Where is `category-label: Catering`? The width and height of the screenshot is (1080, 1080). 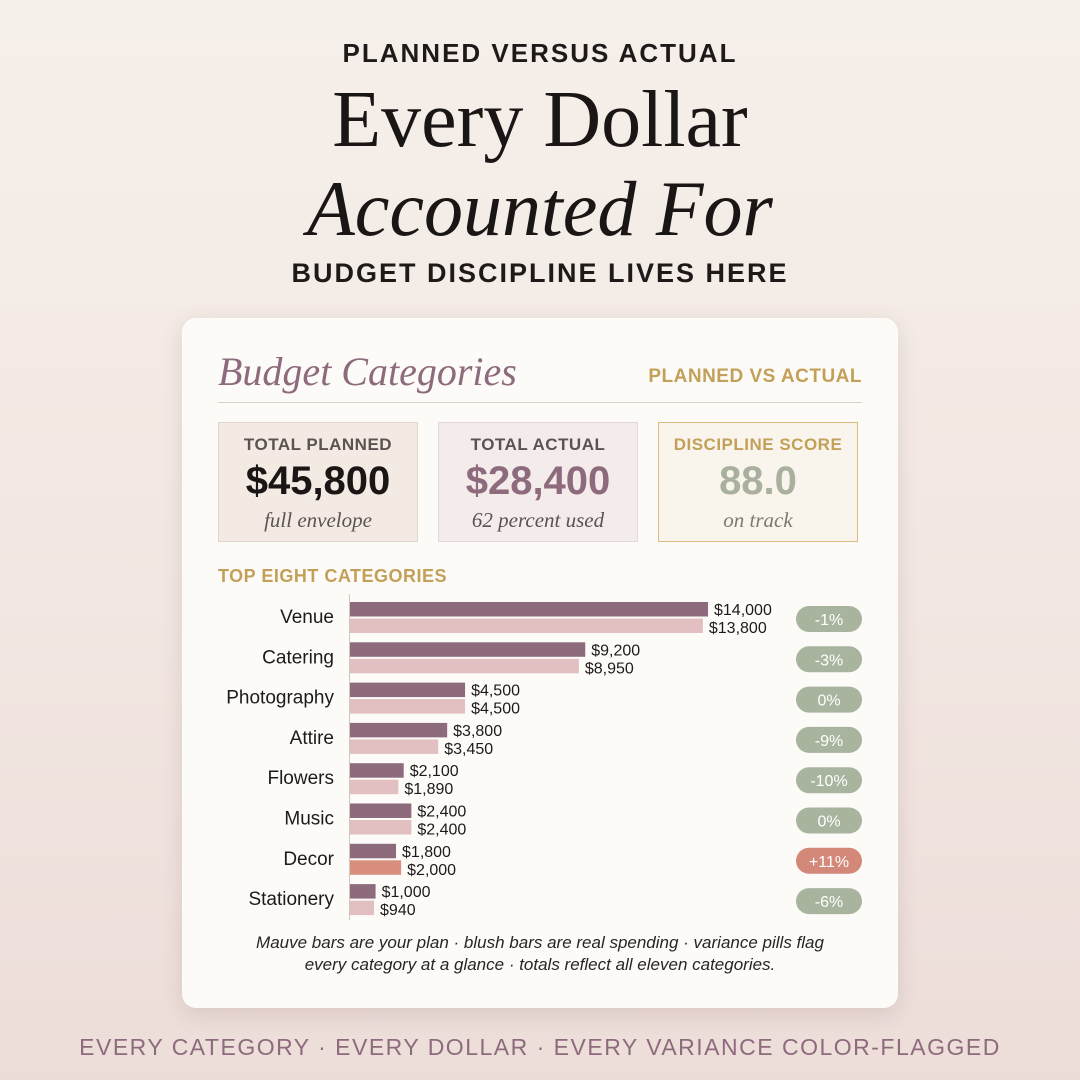
category-label: Catering is located at coordinates (298, 657).